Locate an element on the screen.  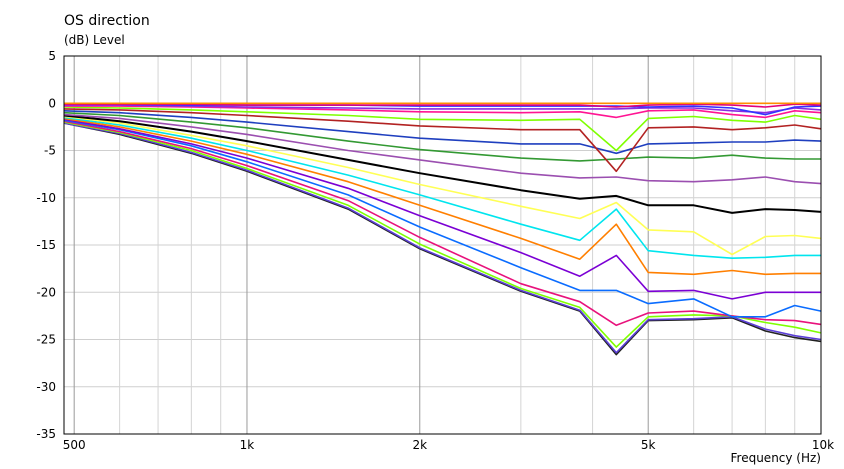
y-tick-label: -25 is located at coordinates (46, 340).